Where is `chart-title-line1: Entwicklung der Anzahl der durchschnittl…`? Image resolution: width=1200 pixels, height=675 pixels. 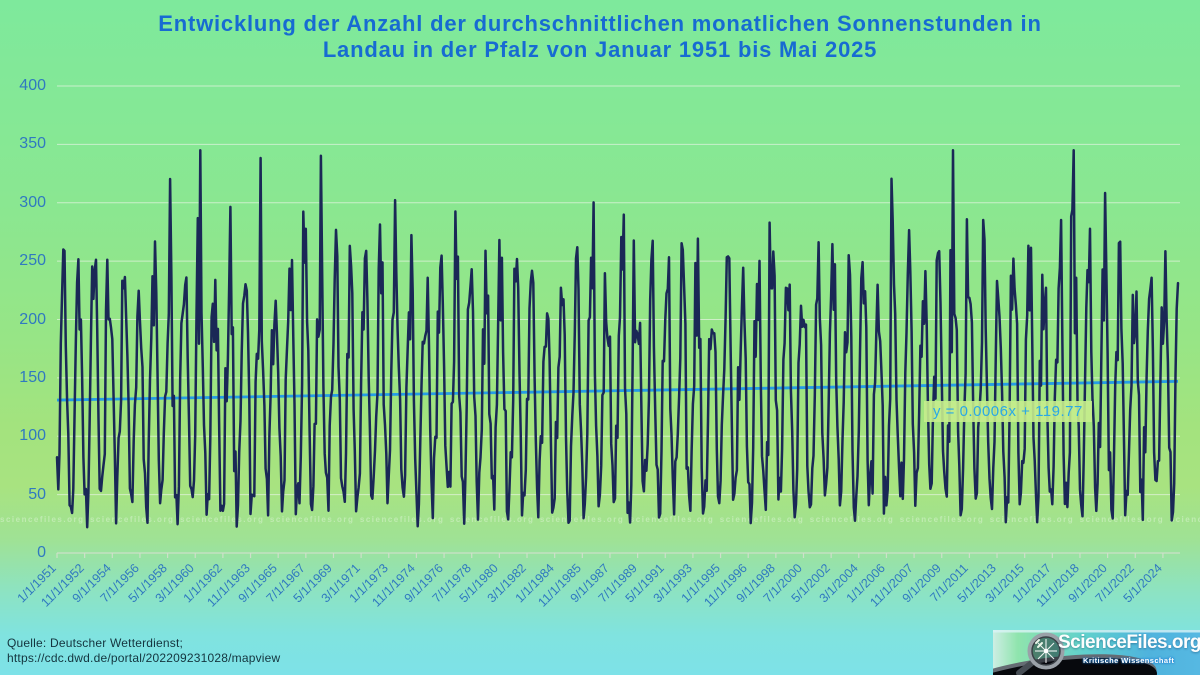 chart-title-line1: Entwicklung der Anzahl der durchschnittl… is located at coordinates (600, 23).